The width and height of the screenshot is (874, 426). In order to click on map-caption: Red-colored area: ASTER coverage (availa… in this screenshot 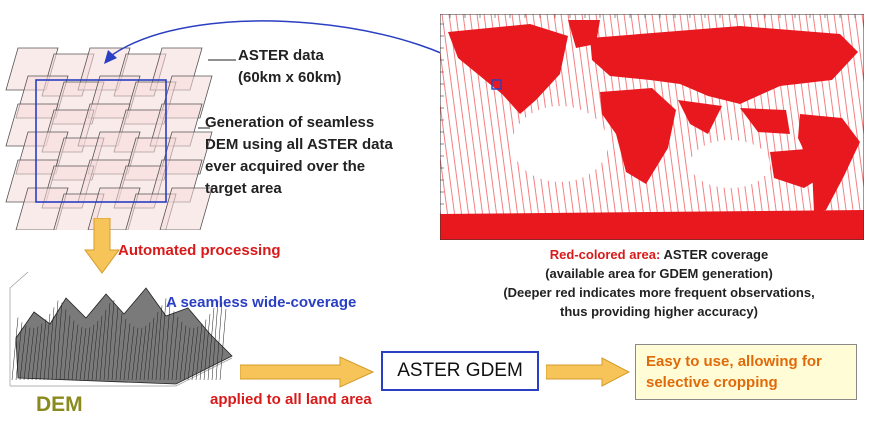, I will do `click(659, 283)`.